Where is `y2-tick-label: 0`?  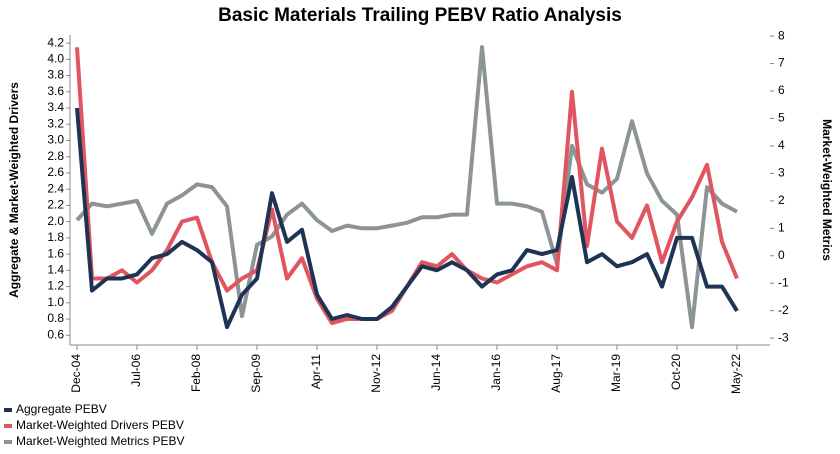 y2-tick-label: 0 is located at coordinates (781, 255).